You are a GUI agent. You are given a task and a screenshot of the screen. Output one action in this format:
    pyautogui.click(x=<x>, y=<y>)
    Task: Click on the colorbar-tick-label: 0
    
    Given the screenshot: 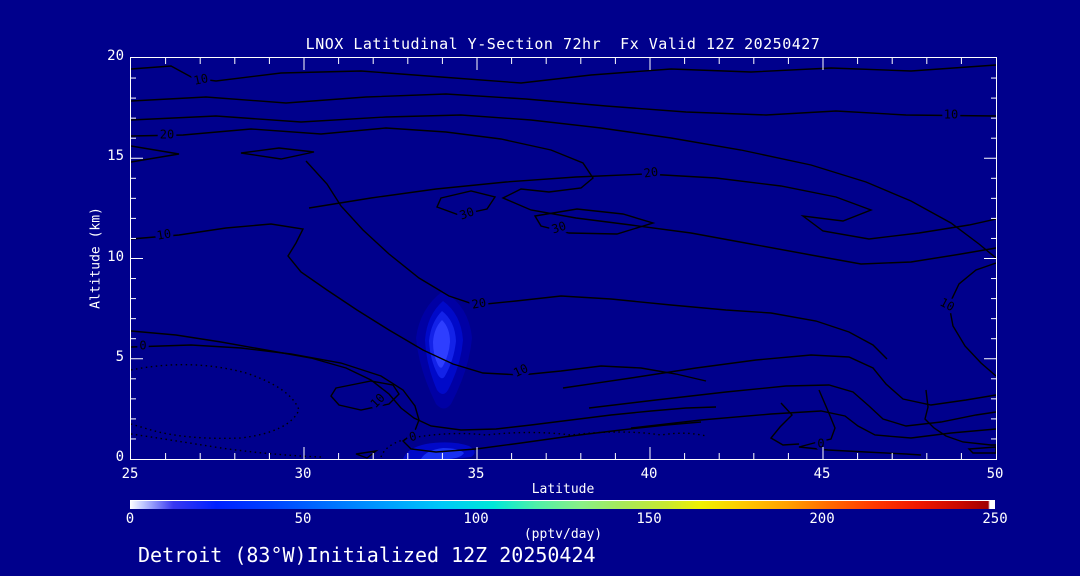 What is the action you would take?
    pyautogui.click(x=130, y=519)
    